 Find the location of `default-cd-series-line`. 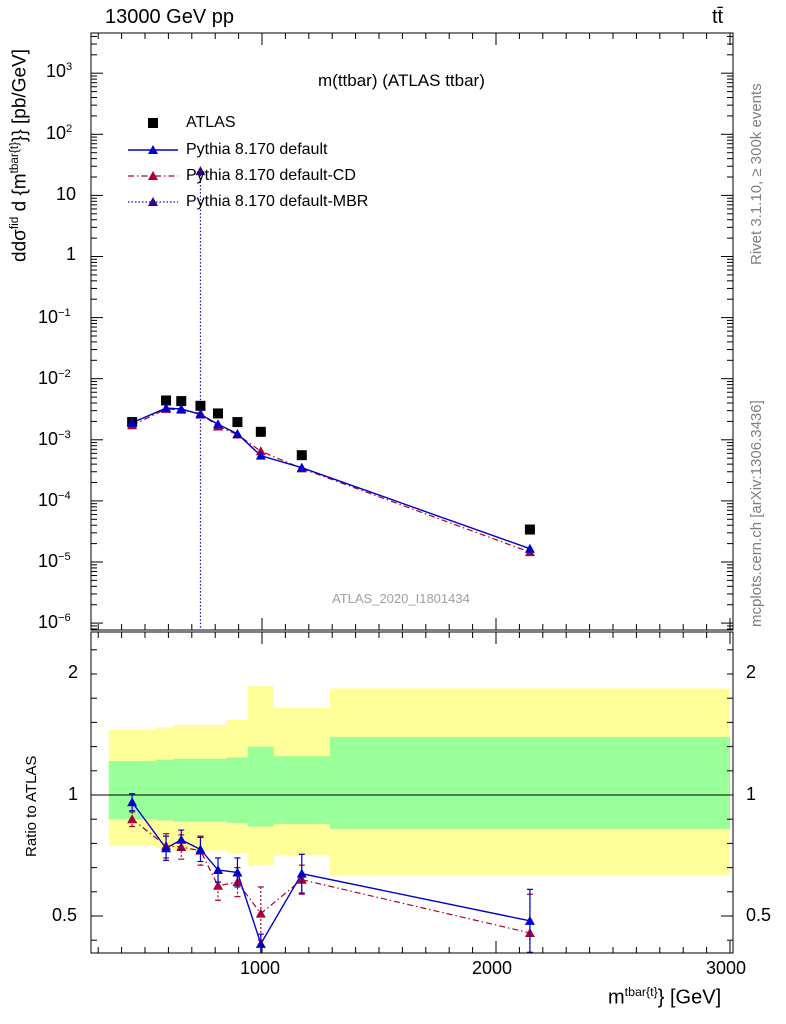

default-cd-series-line is located at coordinates (331, 480).